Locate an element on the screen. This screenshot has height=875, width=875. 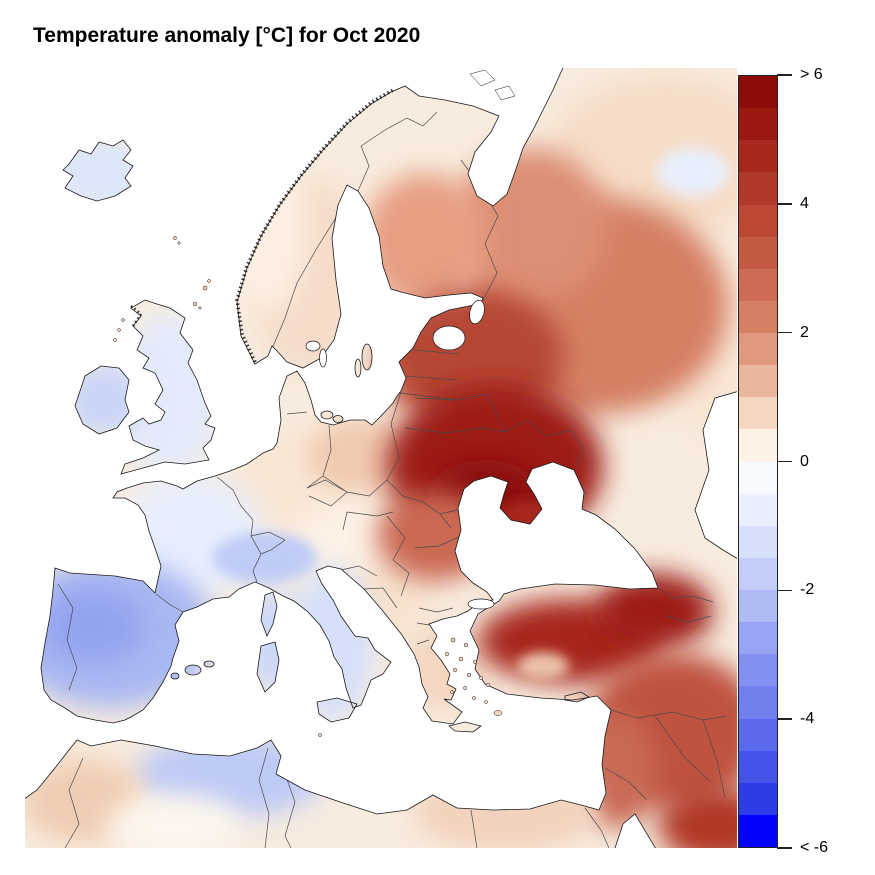
region-poland is located at coordinates (360, 456).